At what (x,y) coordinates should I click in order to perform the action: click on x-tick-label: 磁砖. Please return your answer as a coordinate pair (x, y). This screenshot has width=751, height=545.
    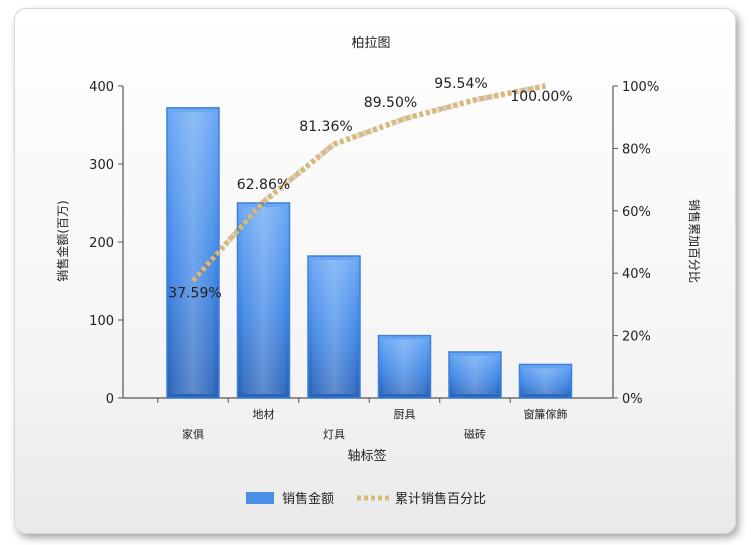
    Looking at the image, I should click on (475, 434).